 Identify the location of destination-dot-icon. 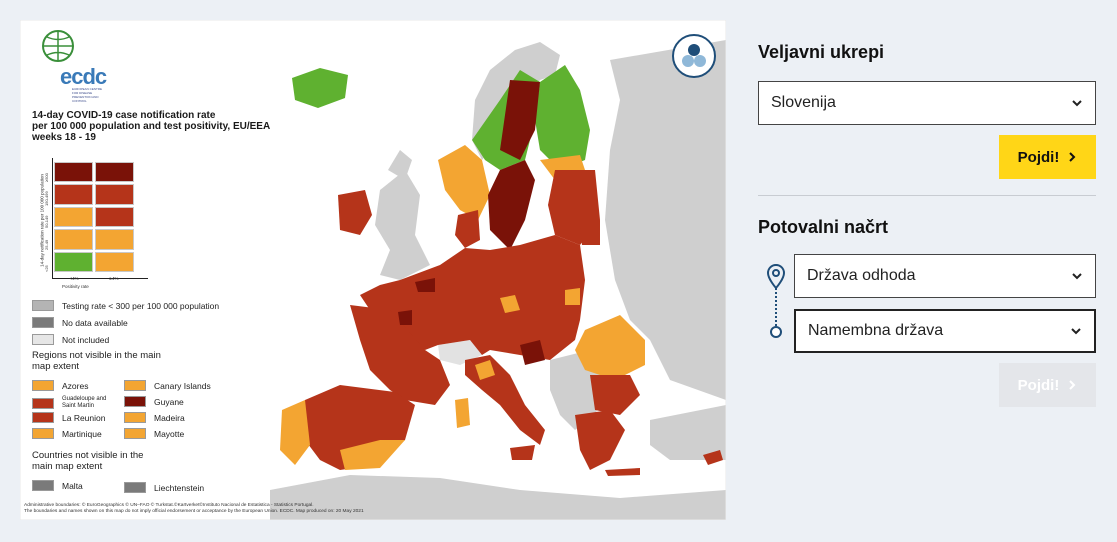
(776, 332).